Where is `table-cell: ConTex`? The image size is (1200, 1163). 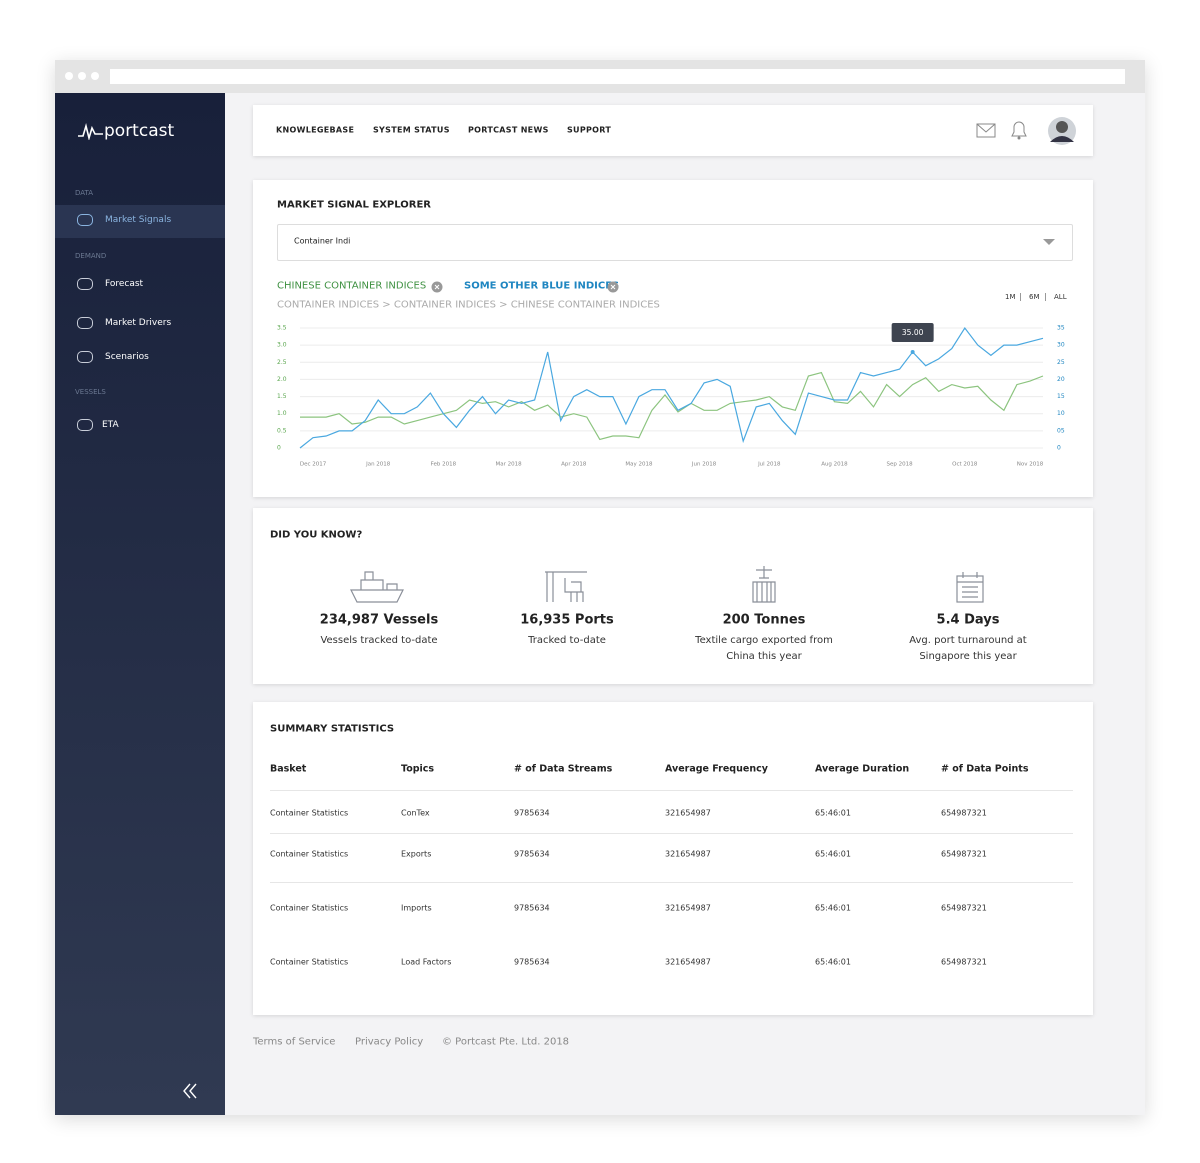
table-cell: ConTex is located at coordinates (415, 813).